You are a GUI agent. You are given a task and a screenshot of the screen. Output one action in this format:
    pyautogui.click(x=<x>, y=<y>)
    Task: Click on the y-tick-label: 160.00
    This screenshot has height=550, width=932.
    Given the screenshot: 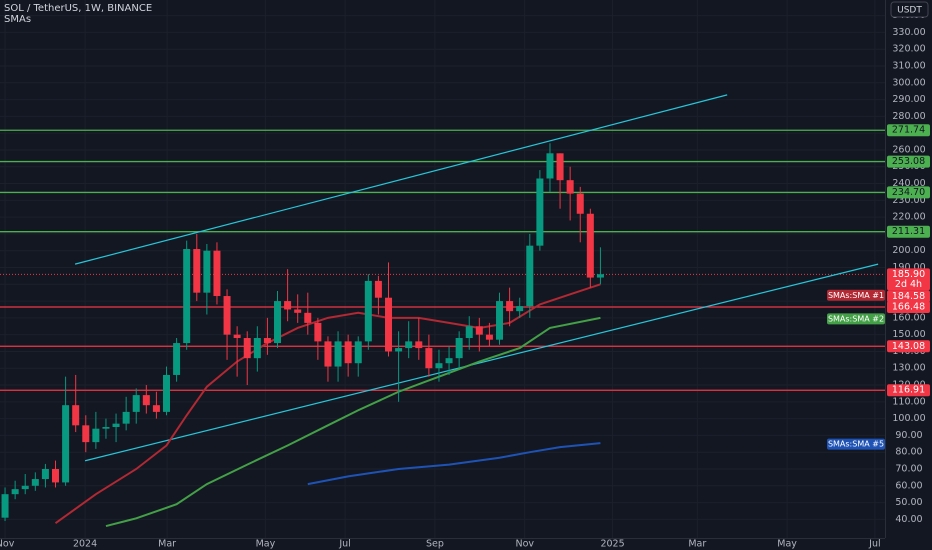 What is the action you would take?
    pyautogui.click(x=908, y=317)
    